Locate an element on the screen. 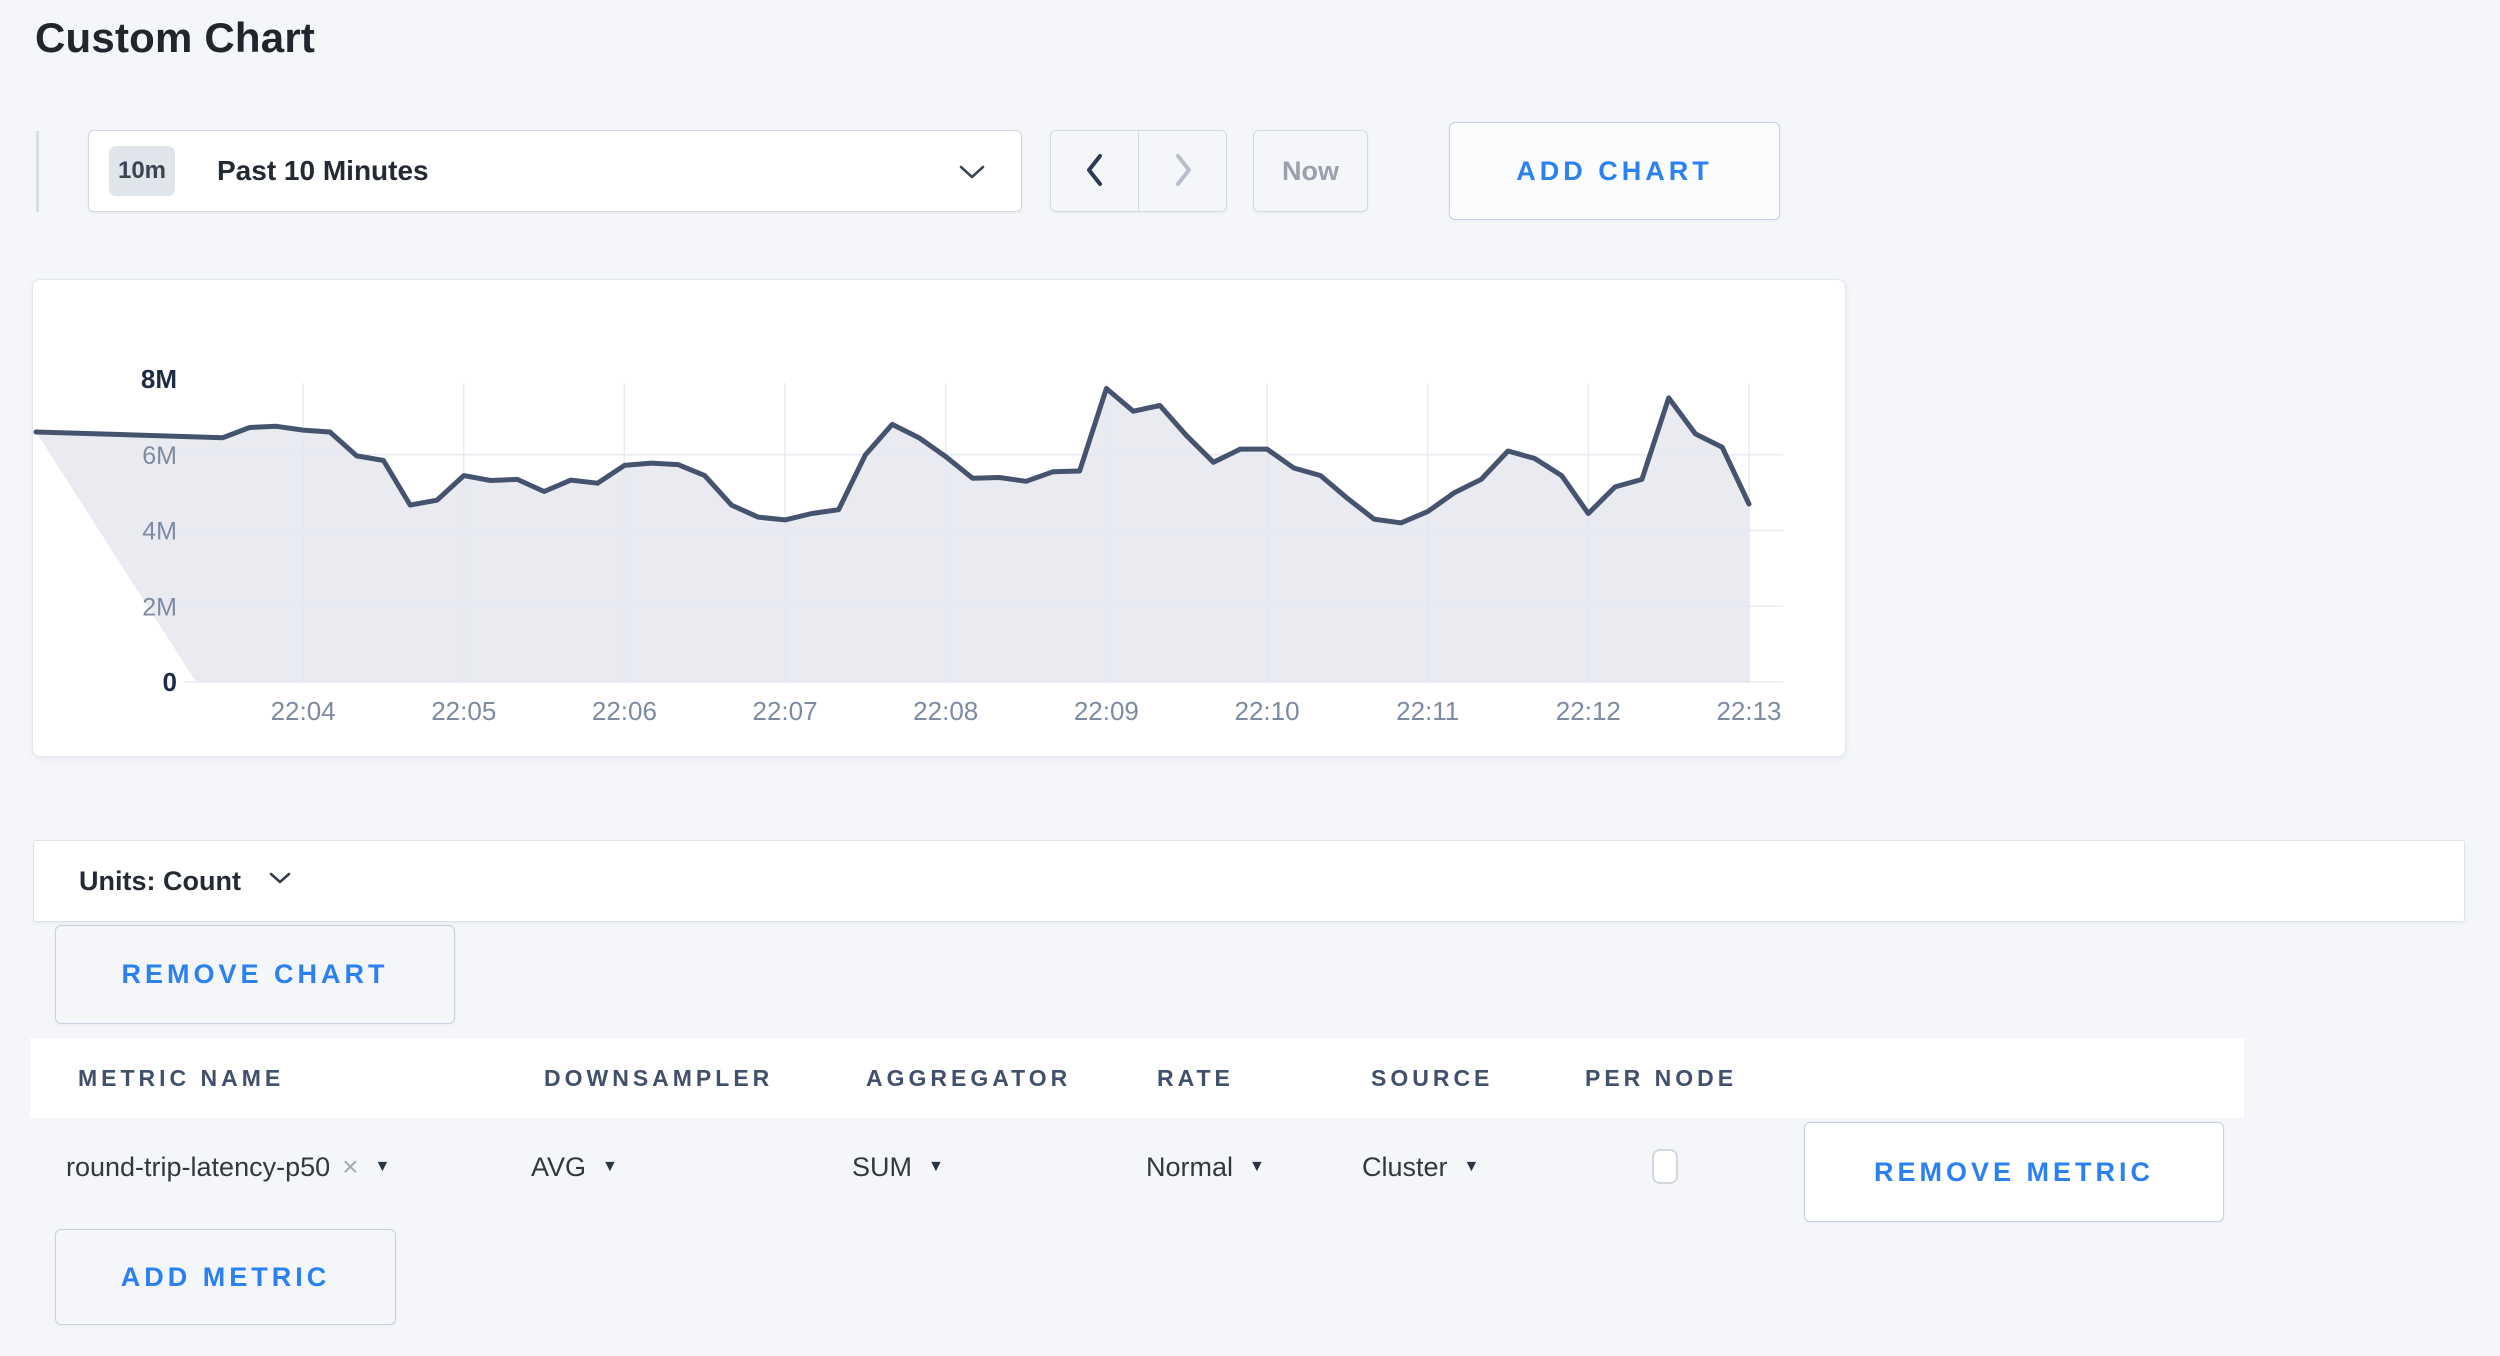 The width and height of the screenshot is (2500, 1356). downsampler-value: AVG is located at coordinates (559, 1166).